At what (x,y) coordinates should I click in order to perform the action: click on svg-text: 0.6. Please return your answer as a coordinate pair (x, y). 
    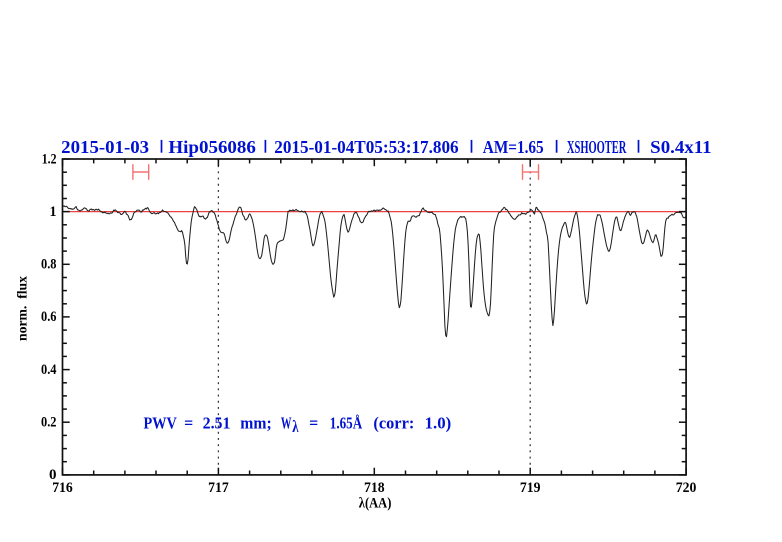
    Looking at the image, I should click on (49, 317).